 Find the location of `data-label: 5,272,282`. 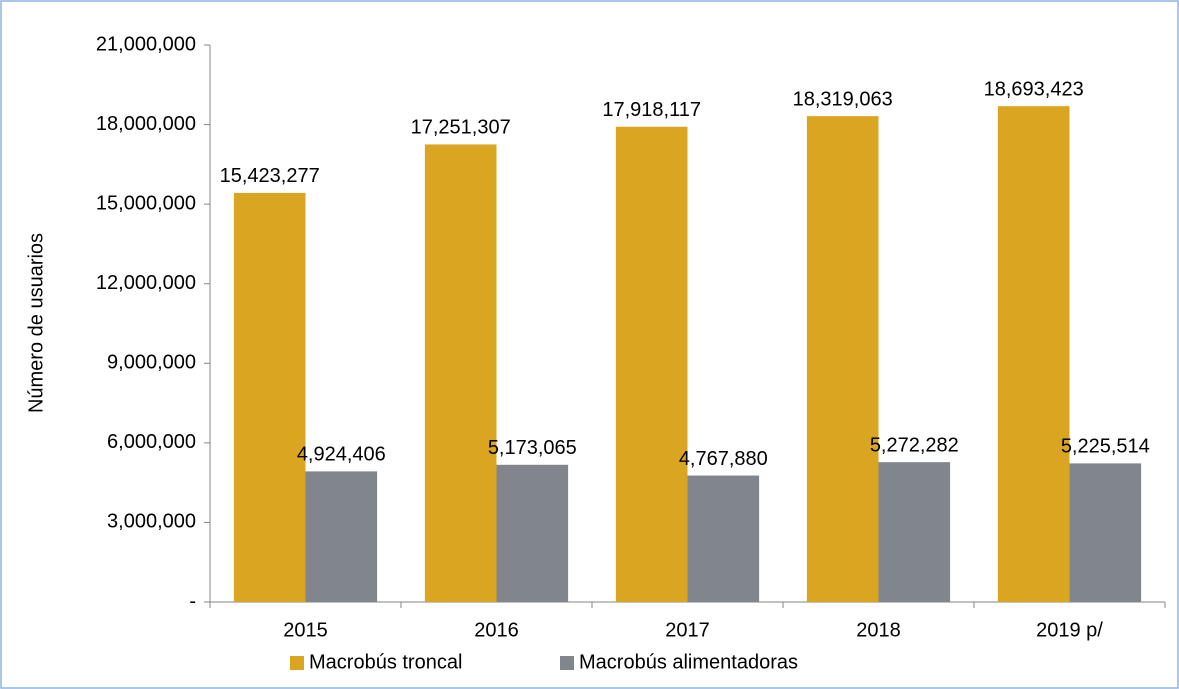

data-label: 5,272,282 is located at coordinates (914, 445).